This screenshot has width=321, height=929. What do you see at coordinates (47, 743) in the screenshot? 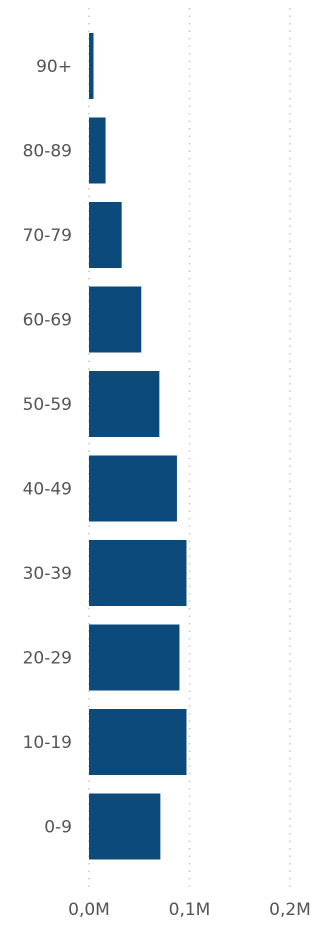
I see `category-label-10-19: 10-19` at bounding box center [47, 743].